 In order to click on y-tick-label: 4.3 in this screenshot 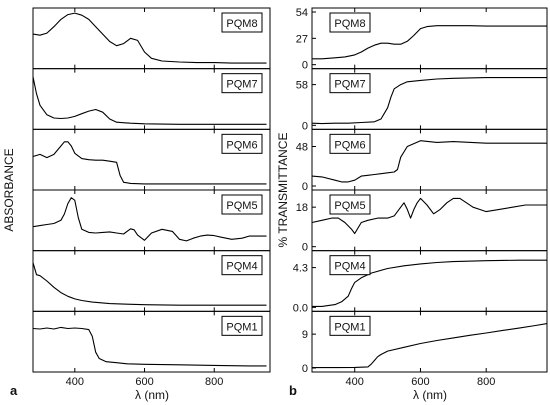, I will do `click(300, 269)`.